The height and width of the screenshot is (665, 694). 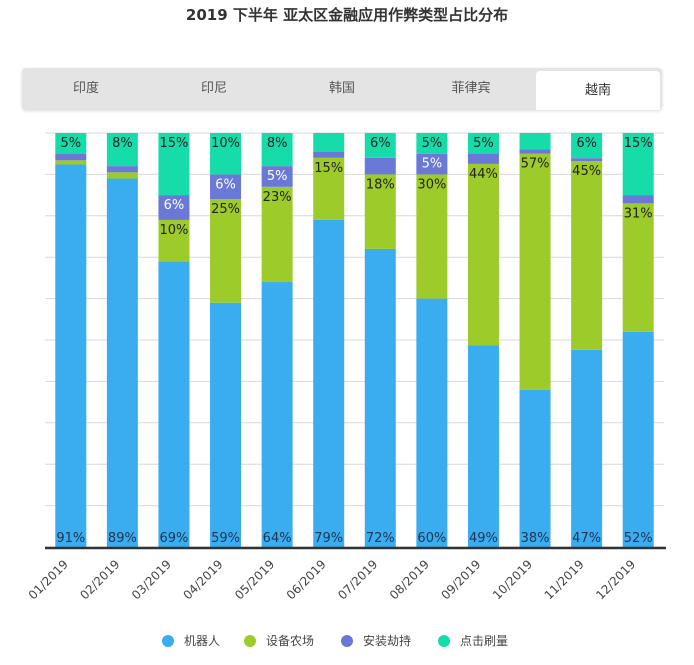 I want to click on legend-item-click-fraud: 点击刷量, so click(x=473, y=640).